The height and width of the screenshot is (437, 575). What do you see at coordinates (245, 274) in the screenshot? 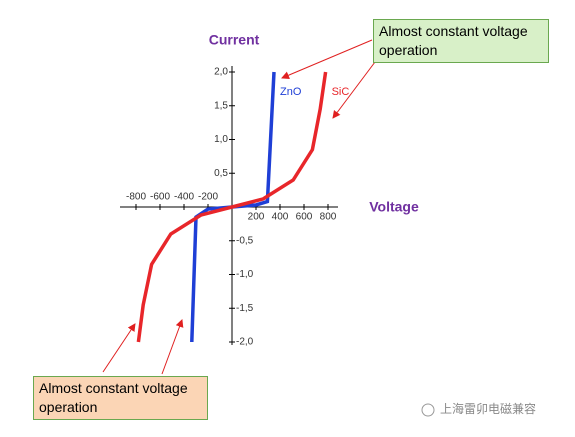
I see `y-tick-label: -1,0` at bounding box center [245, 274].